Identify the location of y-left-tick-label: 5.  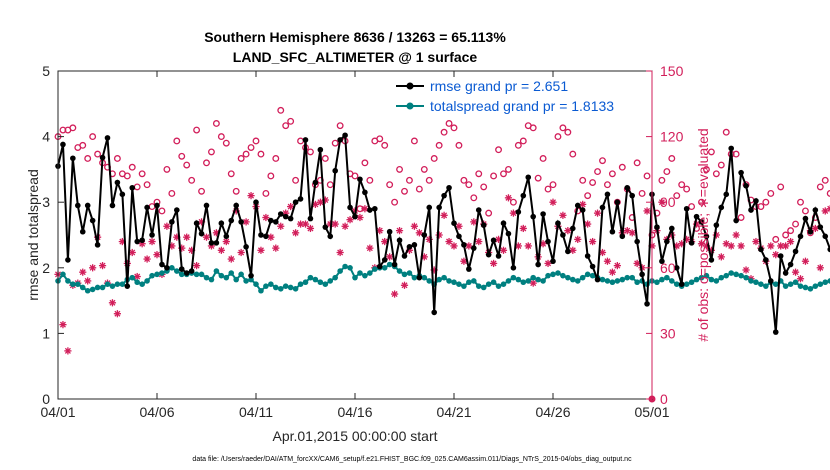
(46, 71).